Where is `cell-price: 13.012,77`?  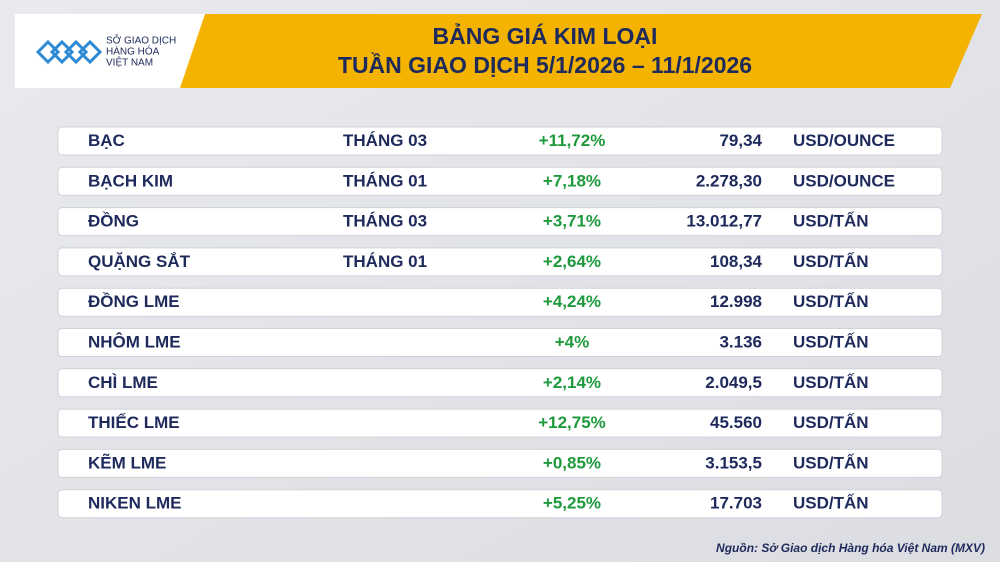
cell-price: 13.012,77 is located at coordinates (724, 221).